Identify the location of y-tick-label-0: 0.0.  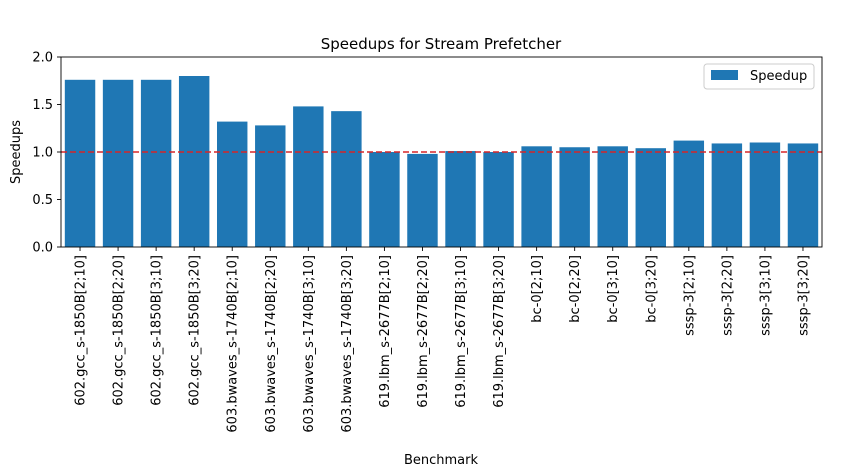
(42, 248).